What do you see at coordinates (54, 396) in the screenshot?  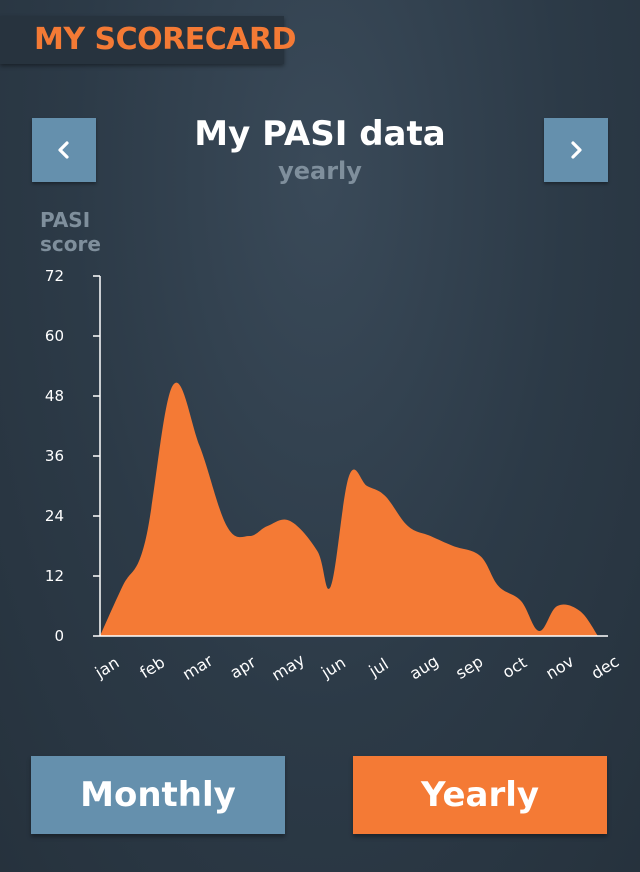 I see `y-tick-label-48: 48` at bounding box center [54, 396].